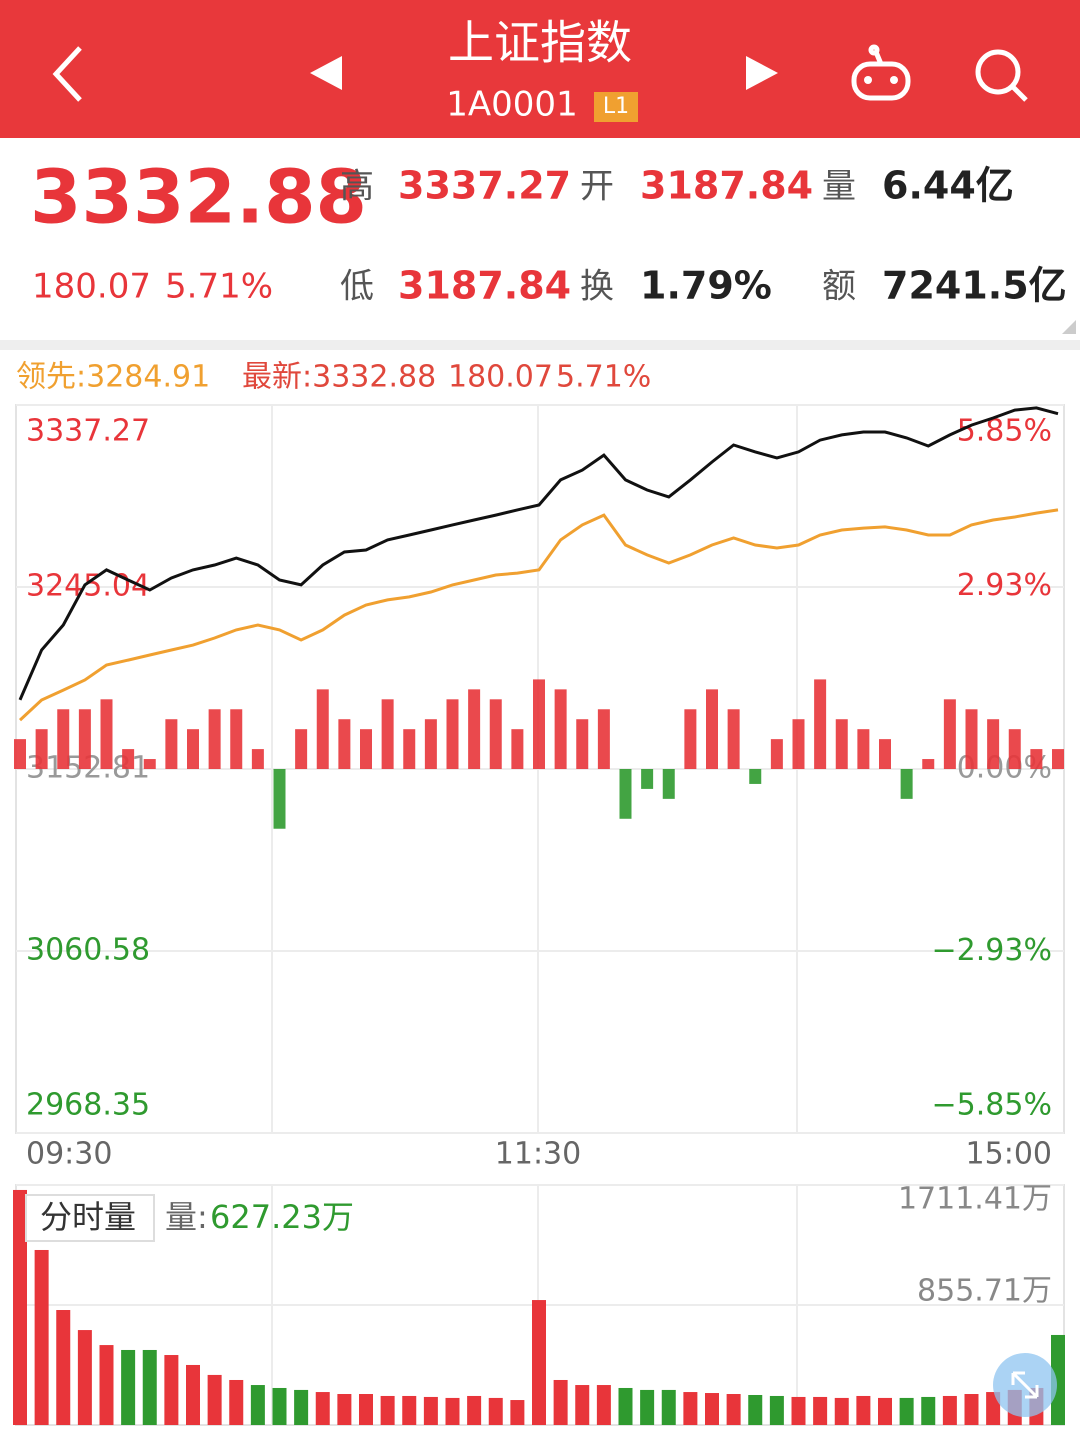  I want to click on expand-icon, so click(1025, 1385).